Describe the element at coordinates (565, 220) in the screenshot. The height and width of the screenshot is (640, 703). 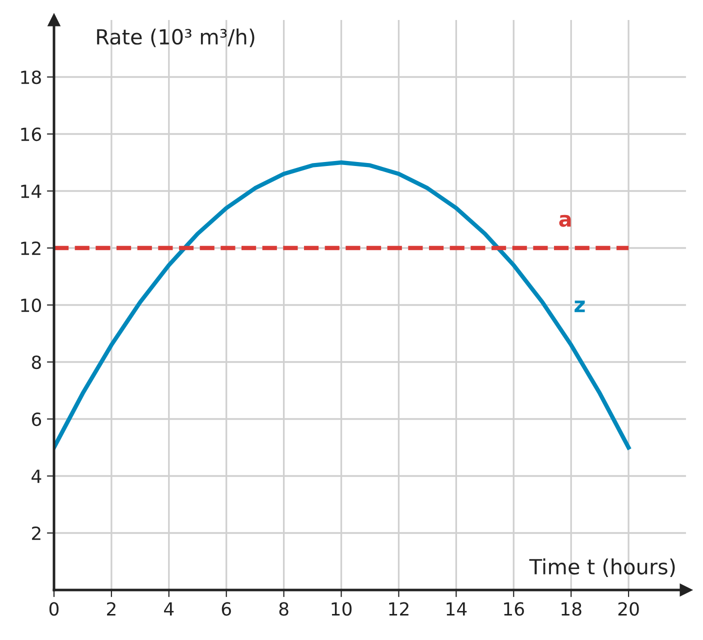
I see `series-label: a` at that location.